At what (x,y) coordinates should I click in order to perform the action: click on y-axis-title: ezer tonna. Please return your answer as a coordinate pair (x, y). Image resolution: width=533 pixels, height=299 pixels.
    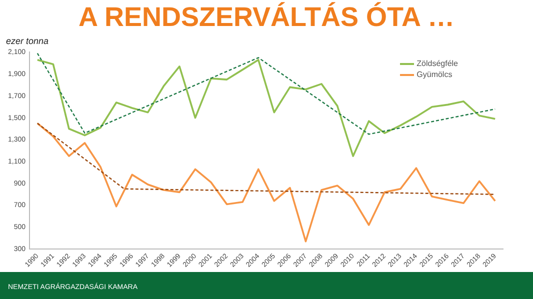
    Looking at the image, I should click on (27, 41).